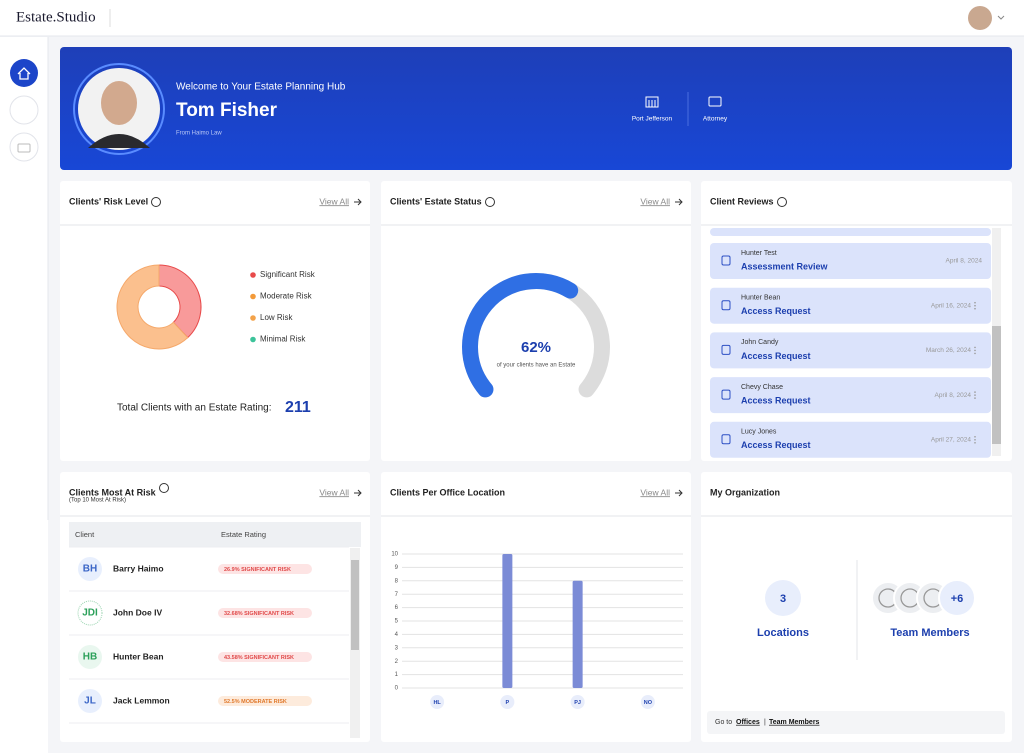 This screenshot has width=1024, height=753. What do you see at coordinates (1001, 17) in the screenshot?
I see `user-menu-caret` at bounding box center [1001, 17].